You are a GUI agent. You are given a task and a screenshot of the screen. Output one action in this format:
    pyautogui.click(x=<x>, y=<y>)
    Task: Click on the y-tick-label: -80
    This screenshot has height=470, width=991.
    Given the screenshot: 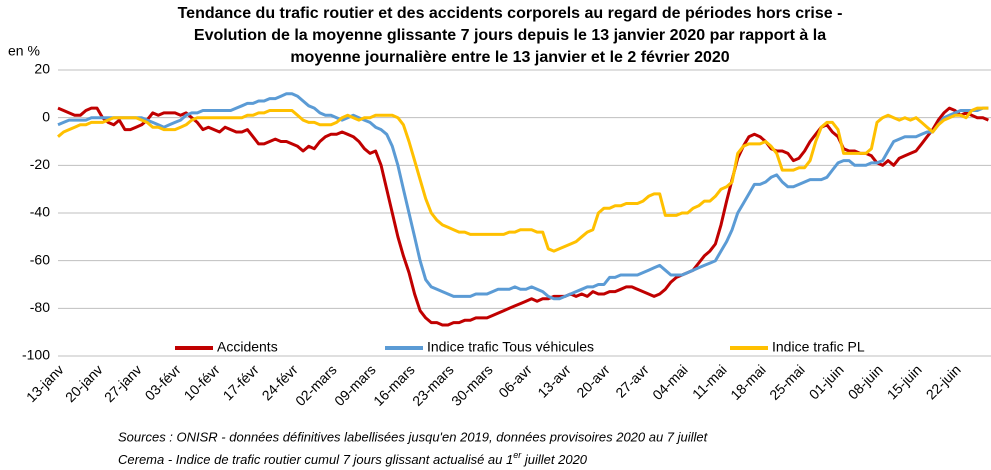 What is the action you would take?
    pyautogui.click(x=40, y=307)
    